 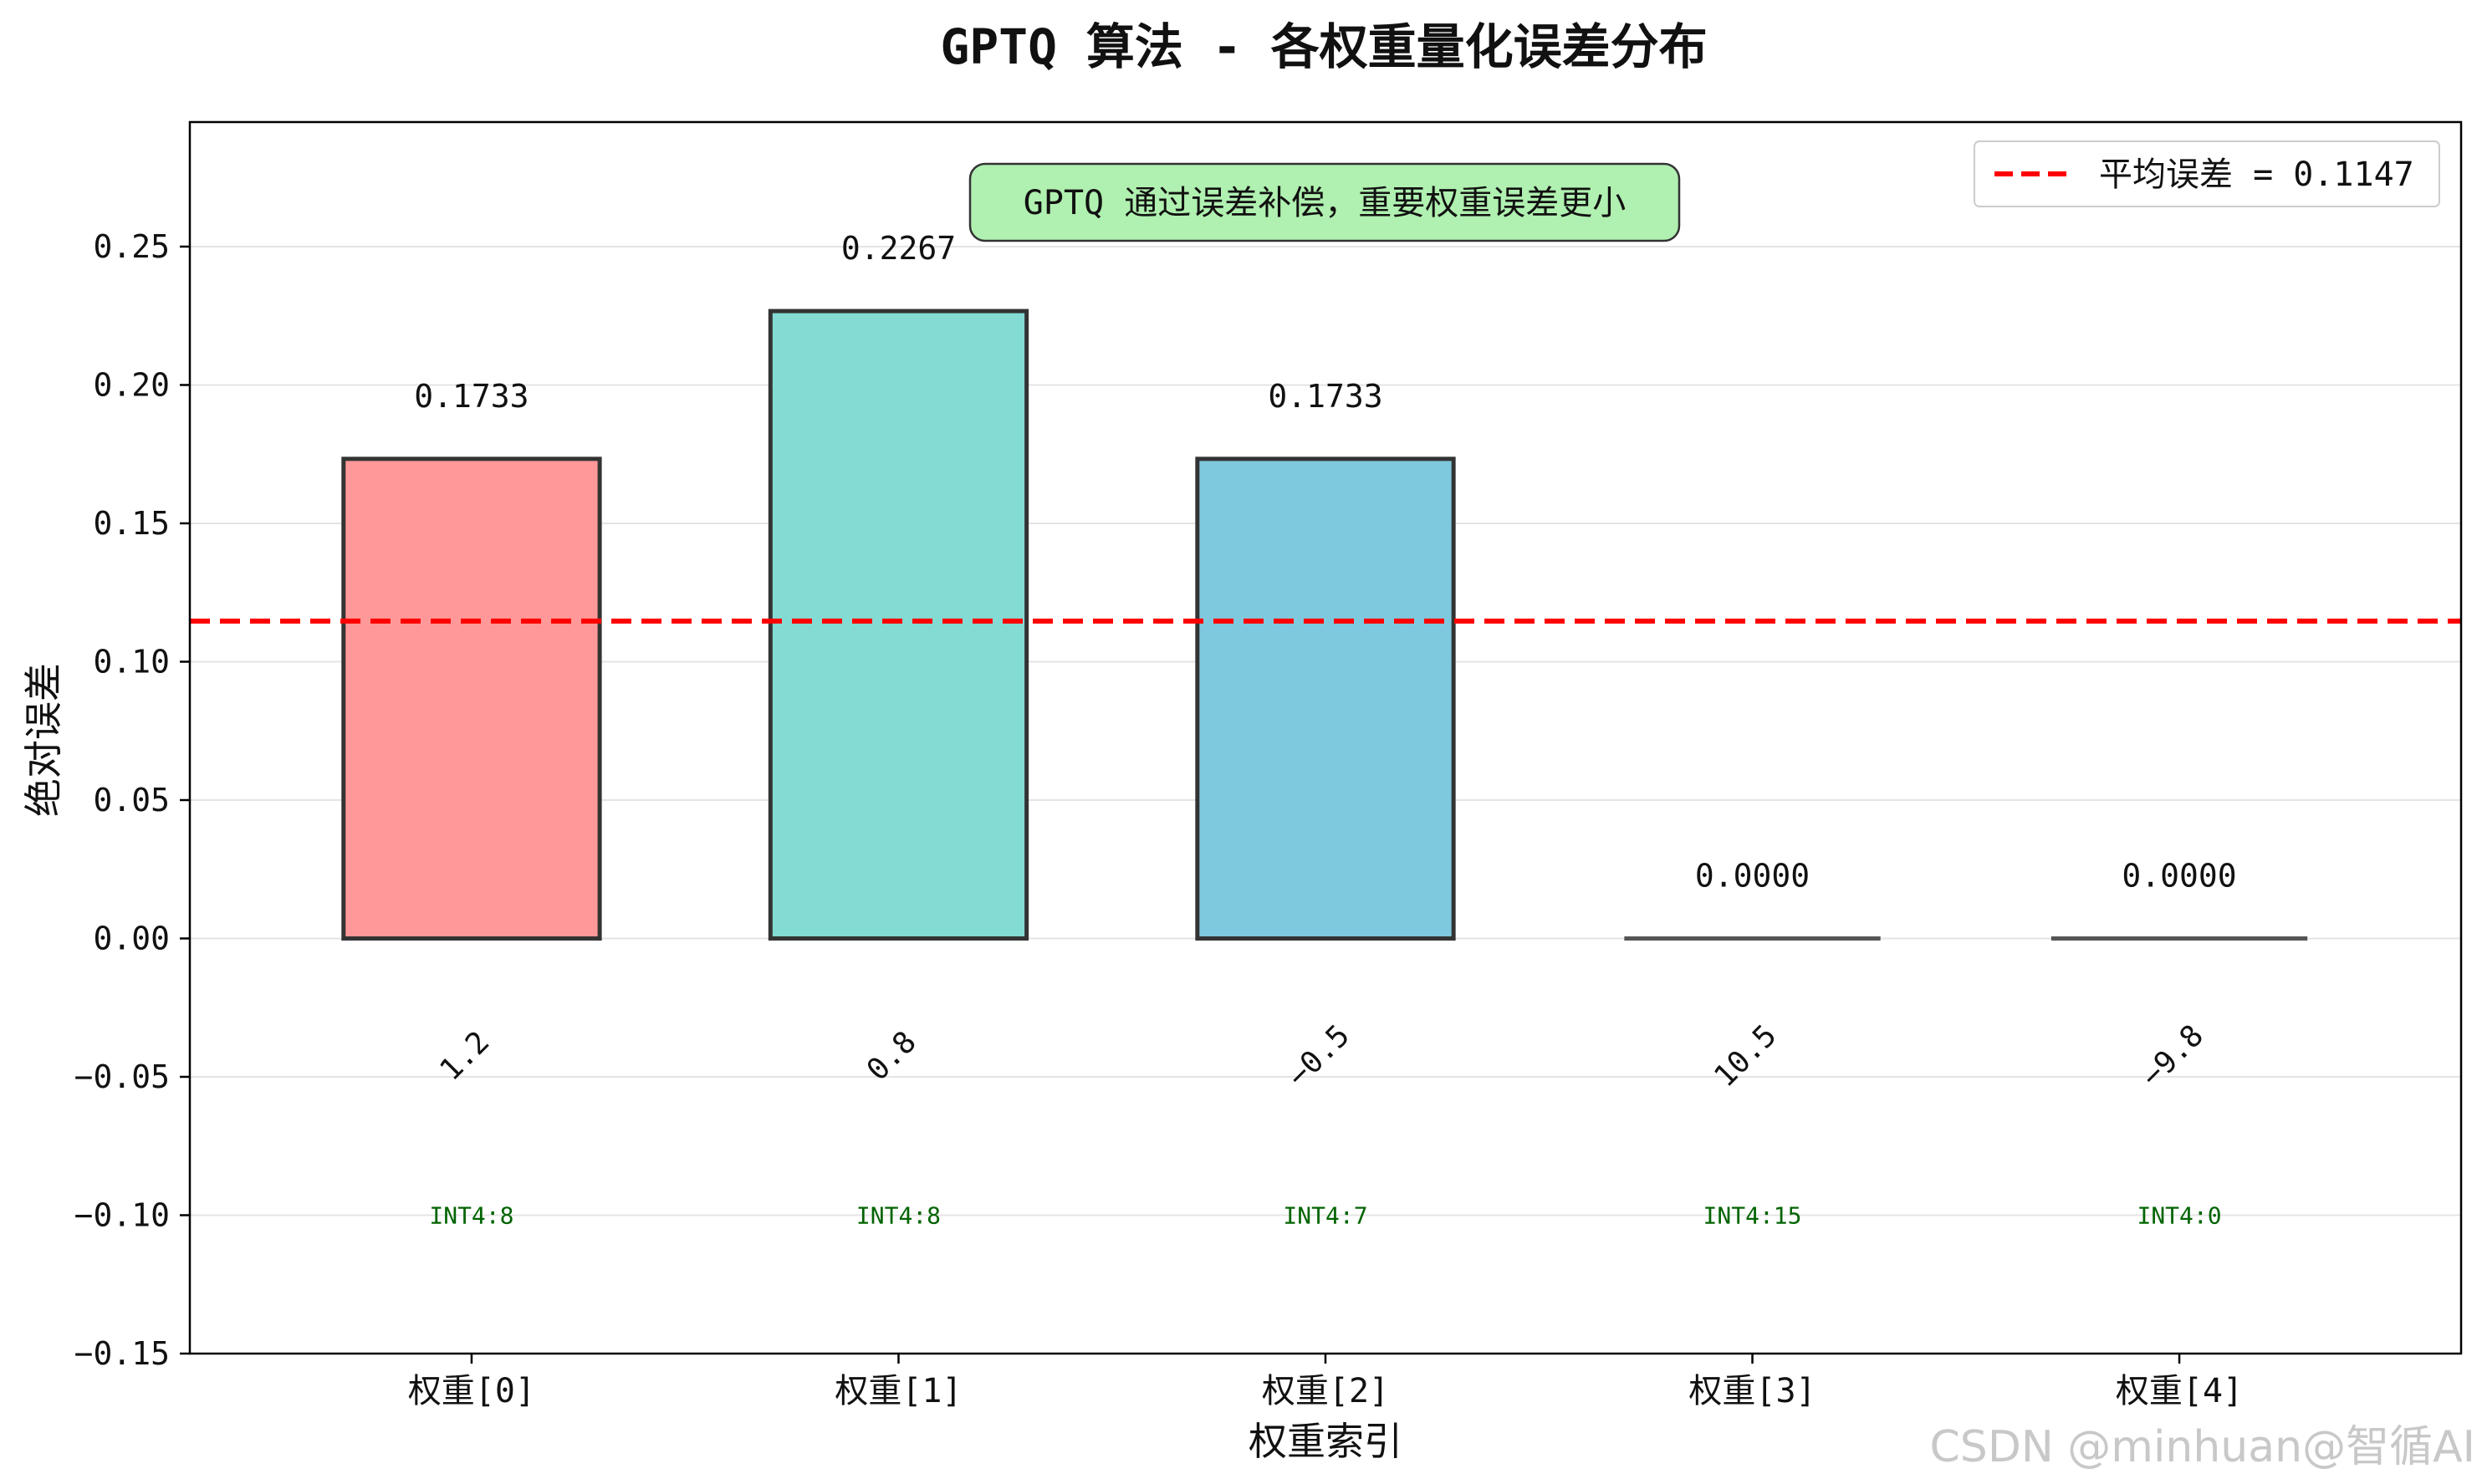 I want to click on y-tick-label: −0.15, so click(x=122, y=1353).